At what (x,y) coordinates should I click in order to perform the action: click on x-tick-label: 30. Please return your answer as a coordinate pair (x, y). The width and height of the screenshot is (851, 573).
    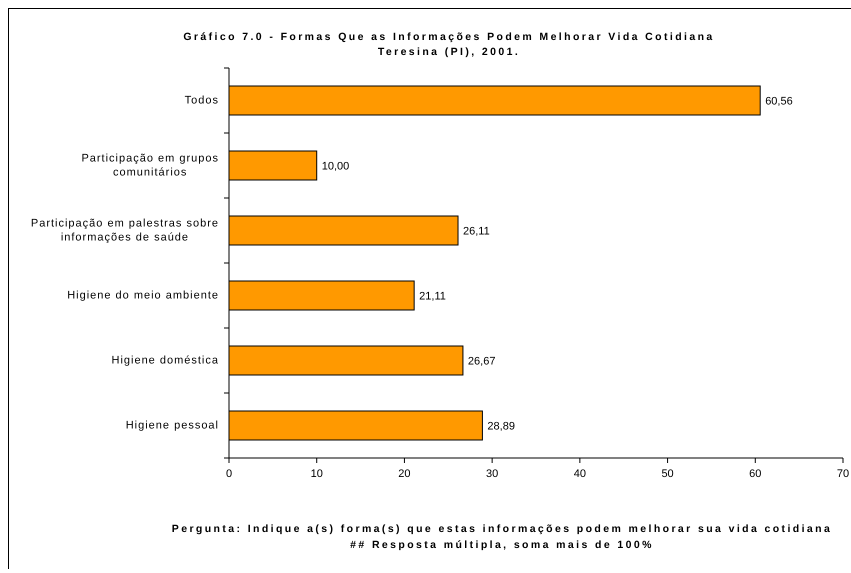
    Looking at the image, I should click on (492, 474).